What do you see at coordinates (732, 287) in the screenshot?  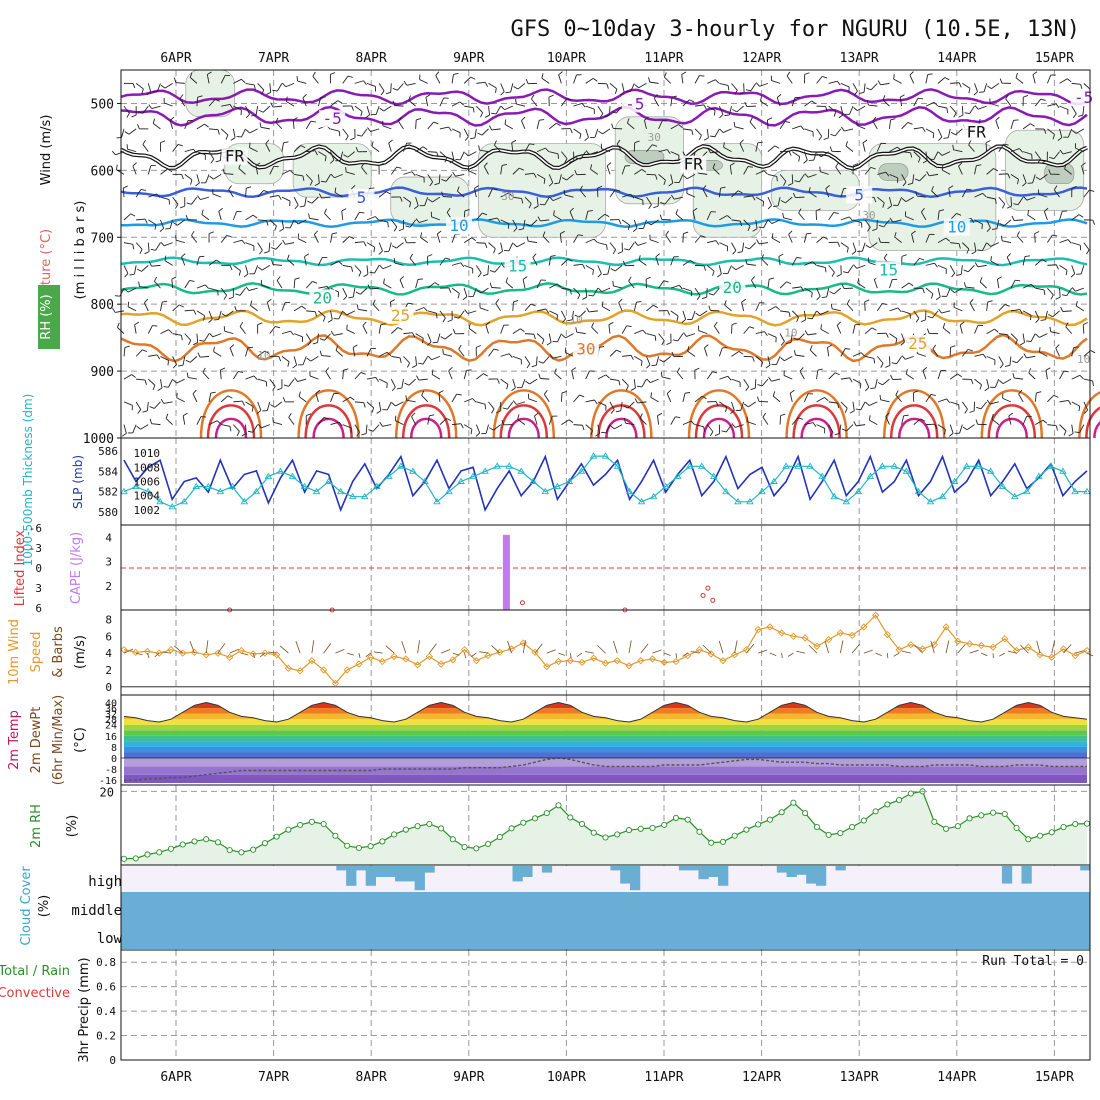 I see `isotherm-label: 20` at bounding box center [732, 287].